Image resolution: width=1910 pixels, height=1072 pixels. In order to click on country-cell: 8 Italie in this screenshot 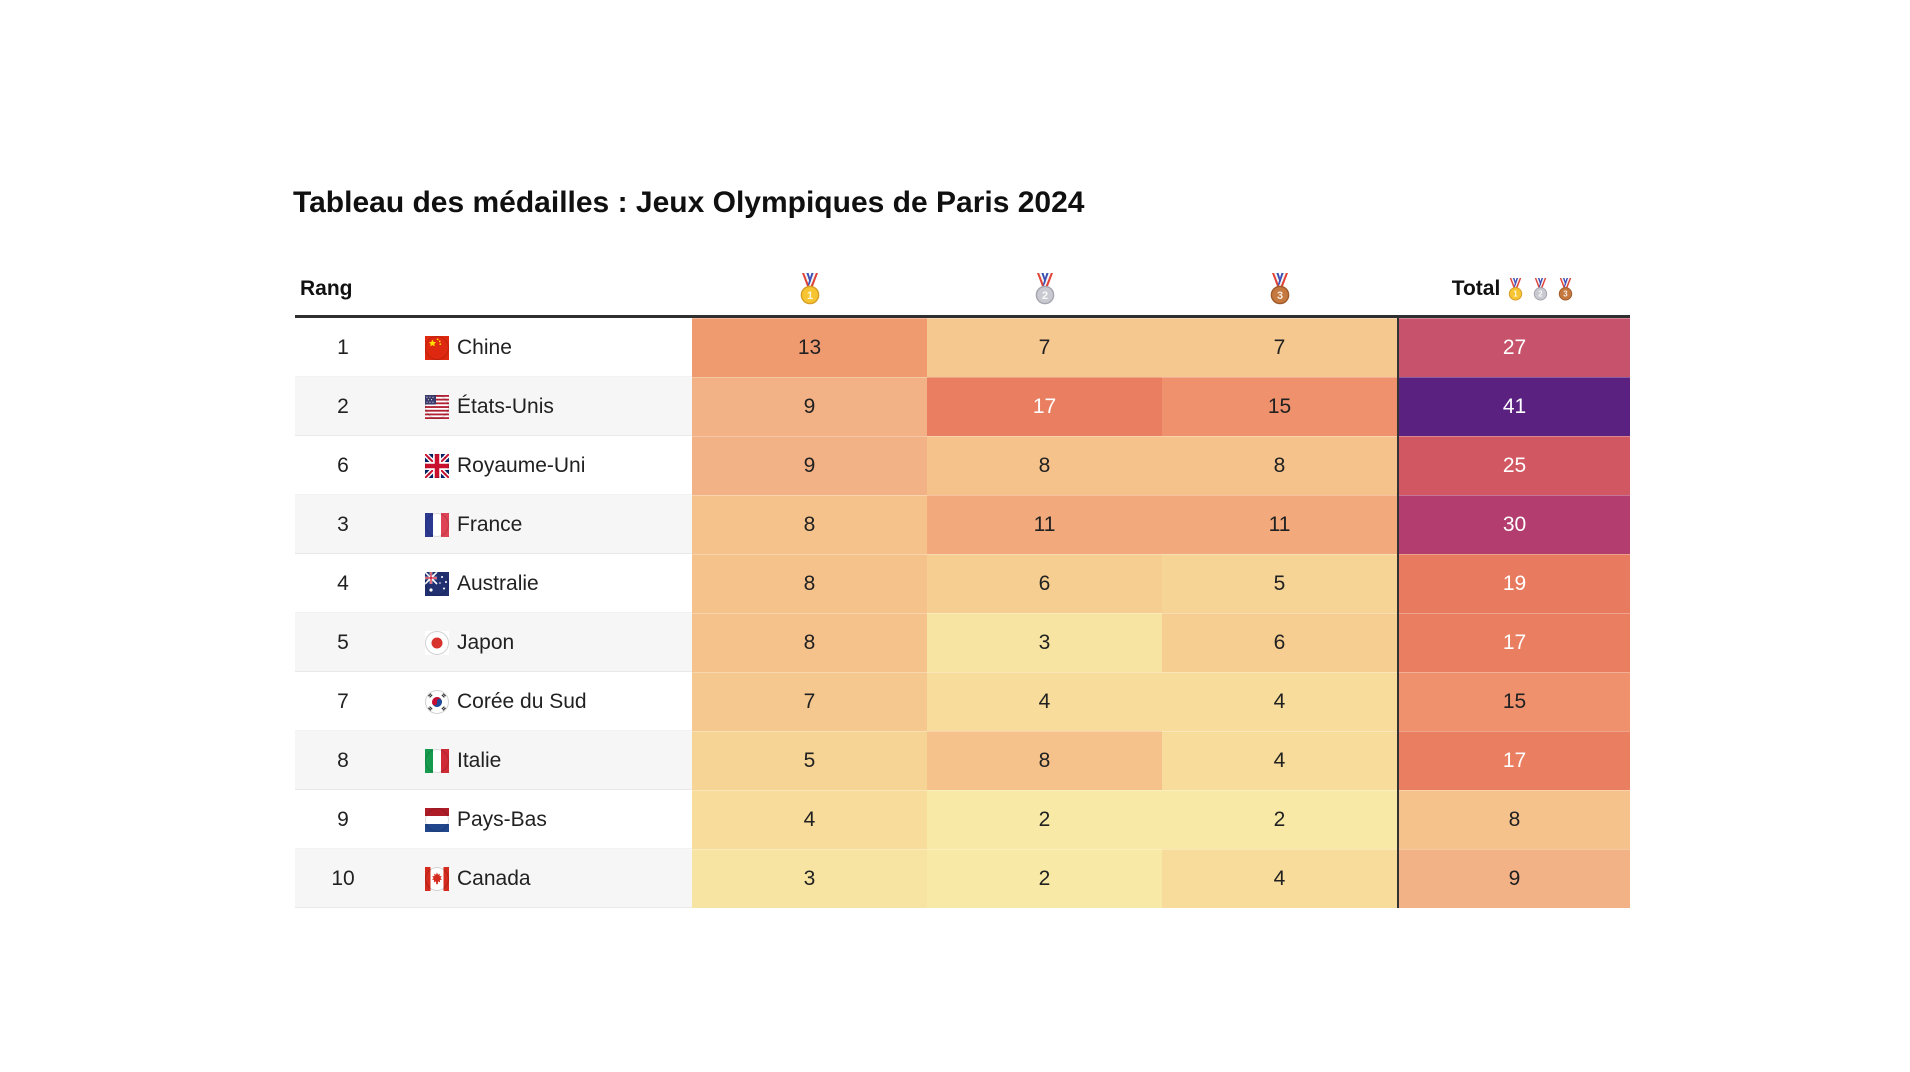, I will do `click(493, 760)`.